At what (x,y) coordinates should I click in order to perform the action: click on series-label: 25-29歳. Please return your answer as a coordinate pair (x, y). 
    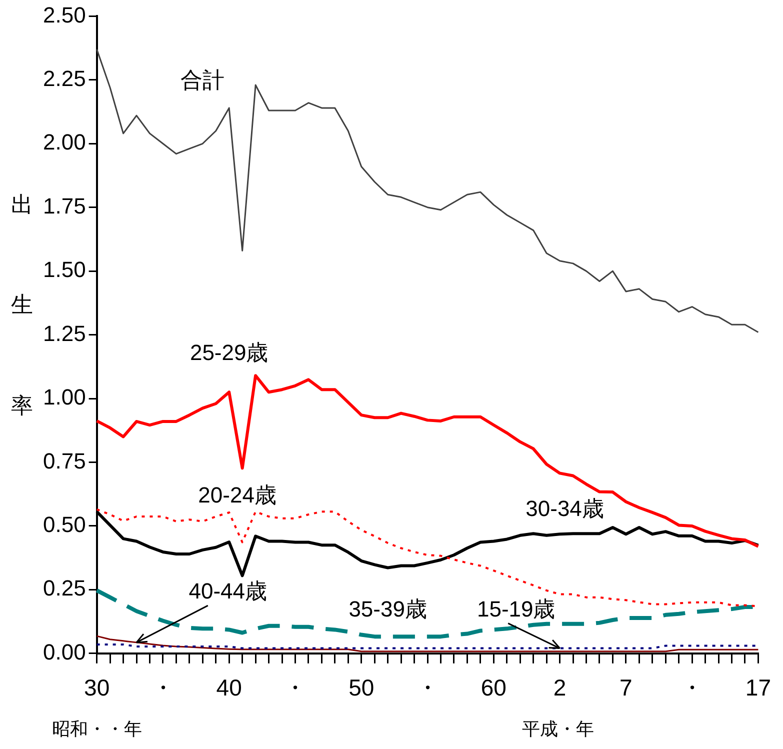
    Looking at the image, I should click on (229, 353).